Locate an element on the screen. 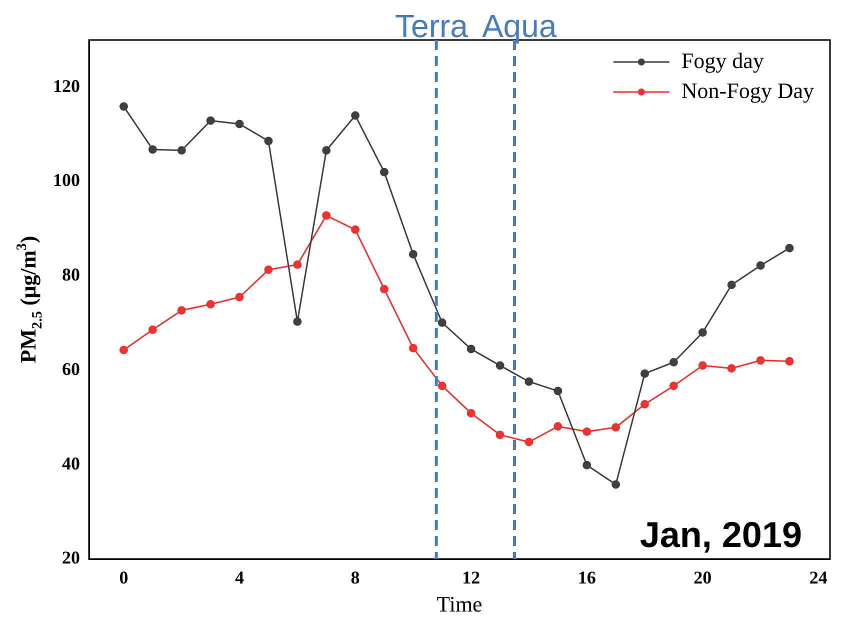 The width and height of the screenshot is (848, 619). y-tick-label: 80 is located at coordinates (71, 274).